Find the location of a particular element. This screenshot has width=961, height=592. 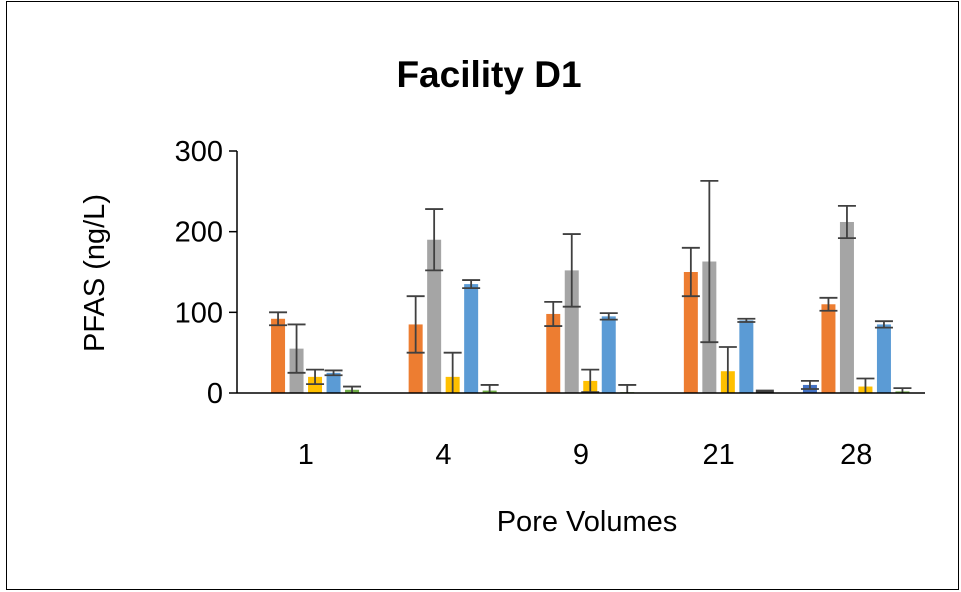

x-tick-label: 9 is located at coordinates (581, 455).